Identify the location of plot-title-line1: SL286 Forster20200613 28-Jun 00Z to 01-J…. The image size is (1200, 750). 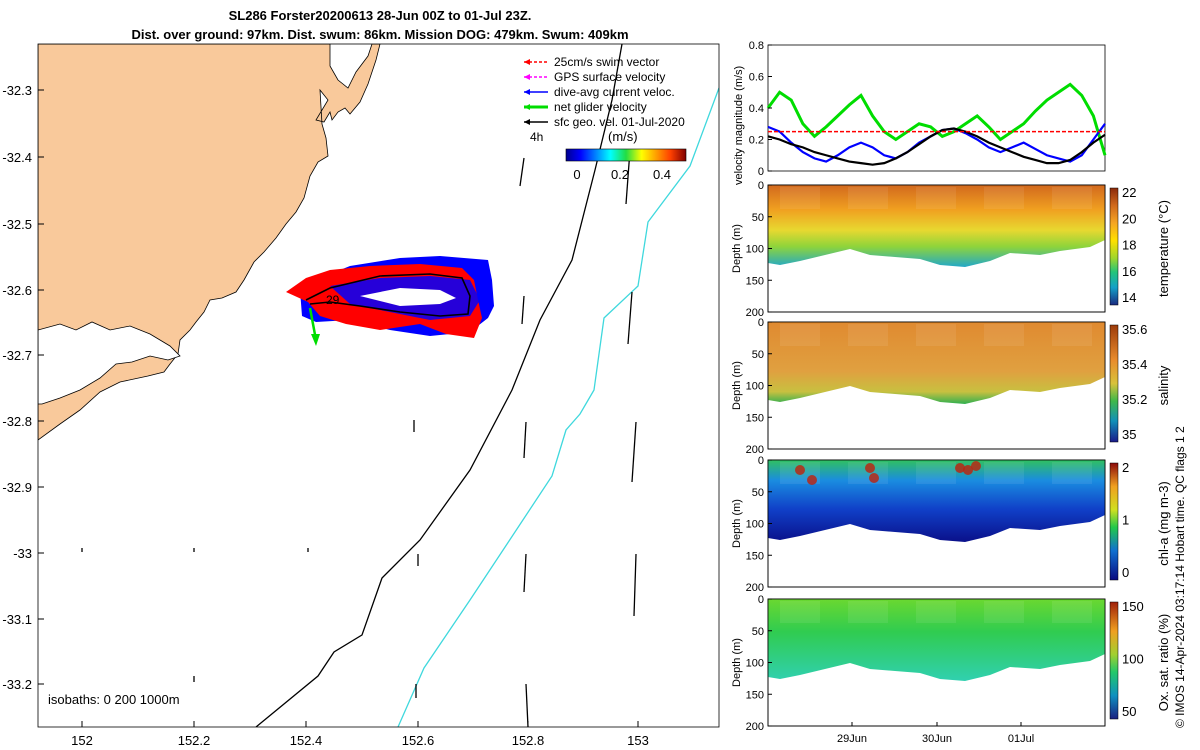
(380, 15).